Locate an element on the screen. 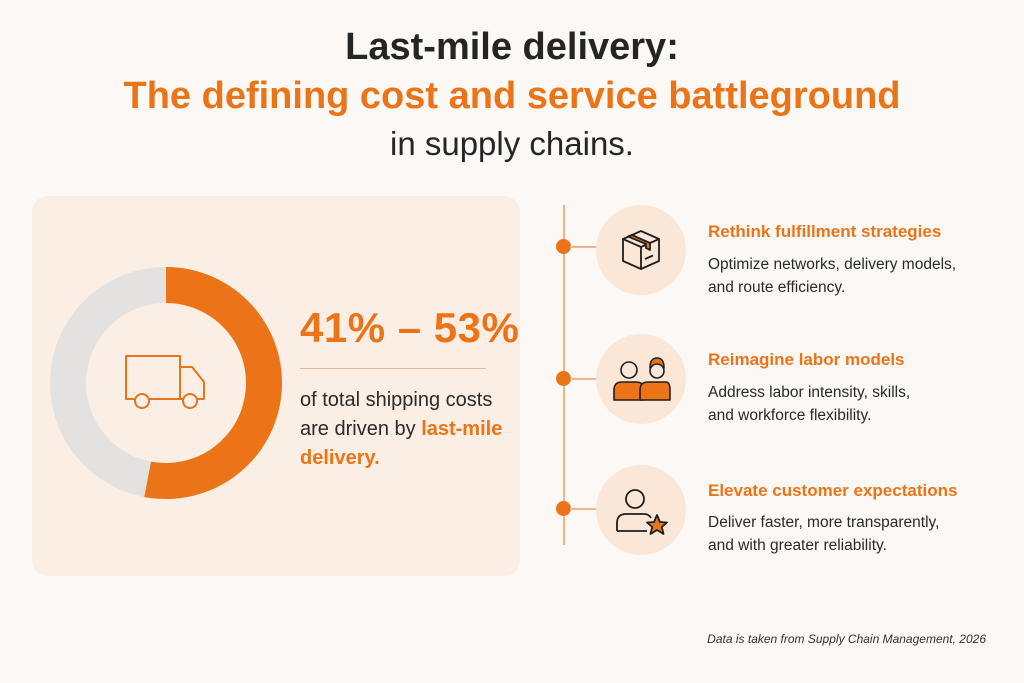 The width and height of the screenshot is (1024, 683). item-desc-2-line-1: Address labor intensity, skills, is located at coordinates (809, 392).